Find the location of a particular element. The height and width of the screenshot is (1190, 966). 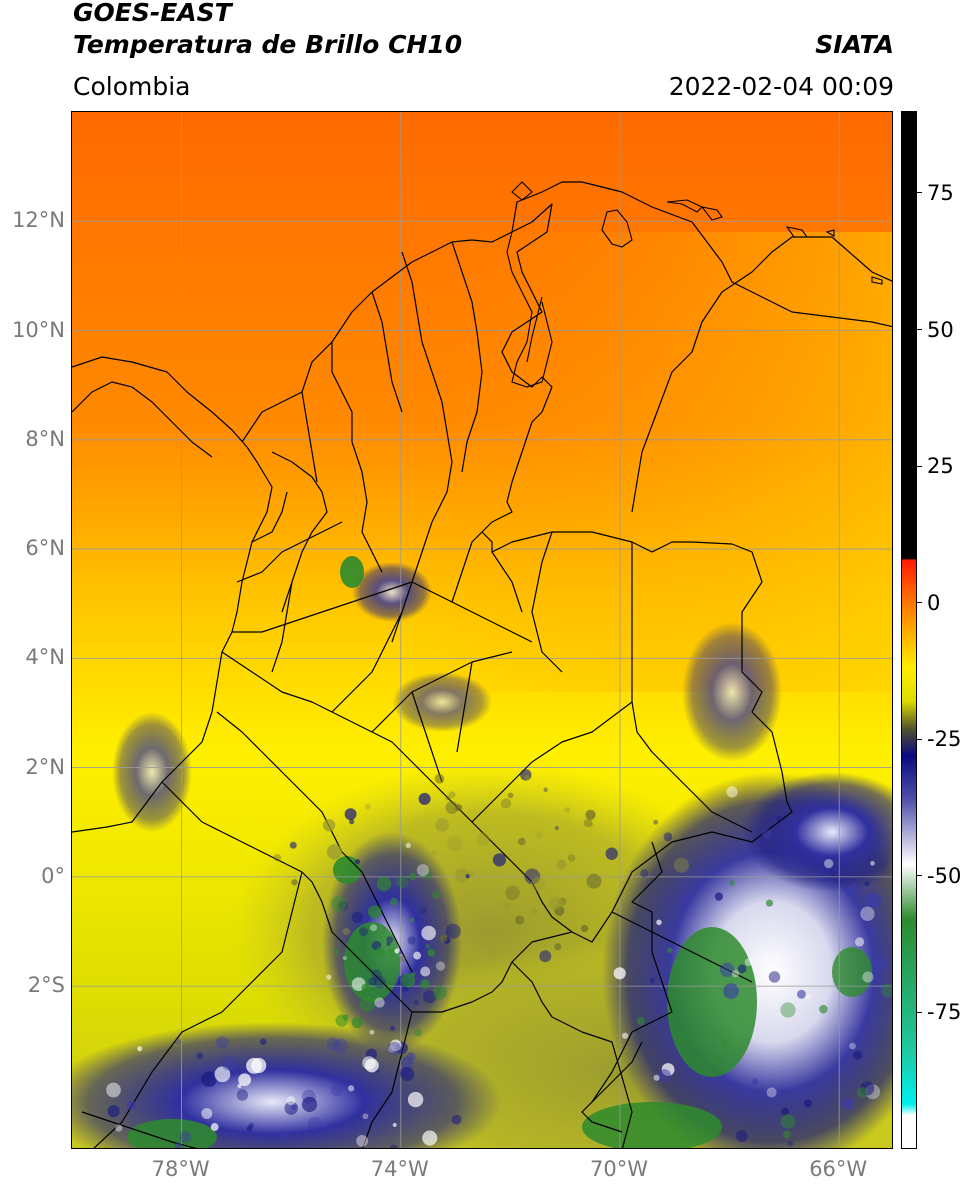

latitude-tick-label: 4°N is located at coordinates (45, 657).